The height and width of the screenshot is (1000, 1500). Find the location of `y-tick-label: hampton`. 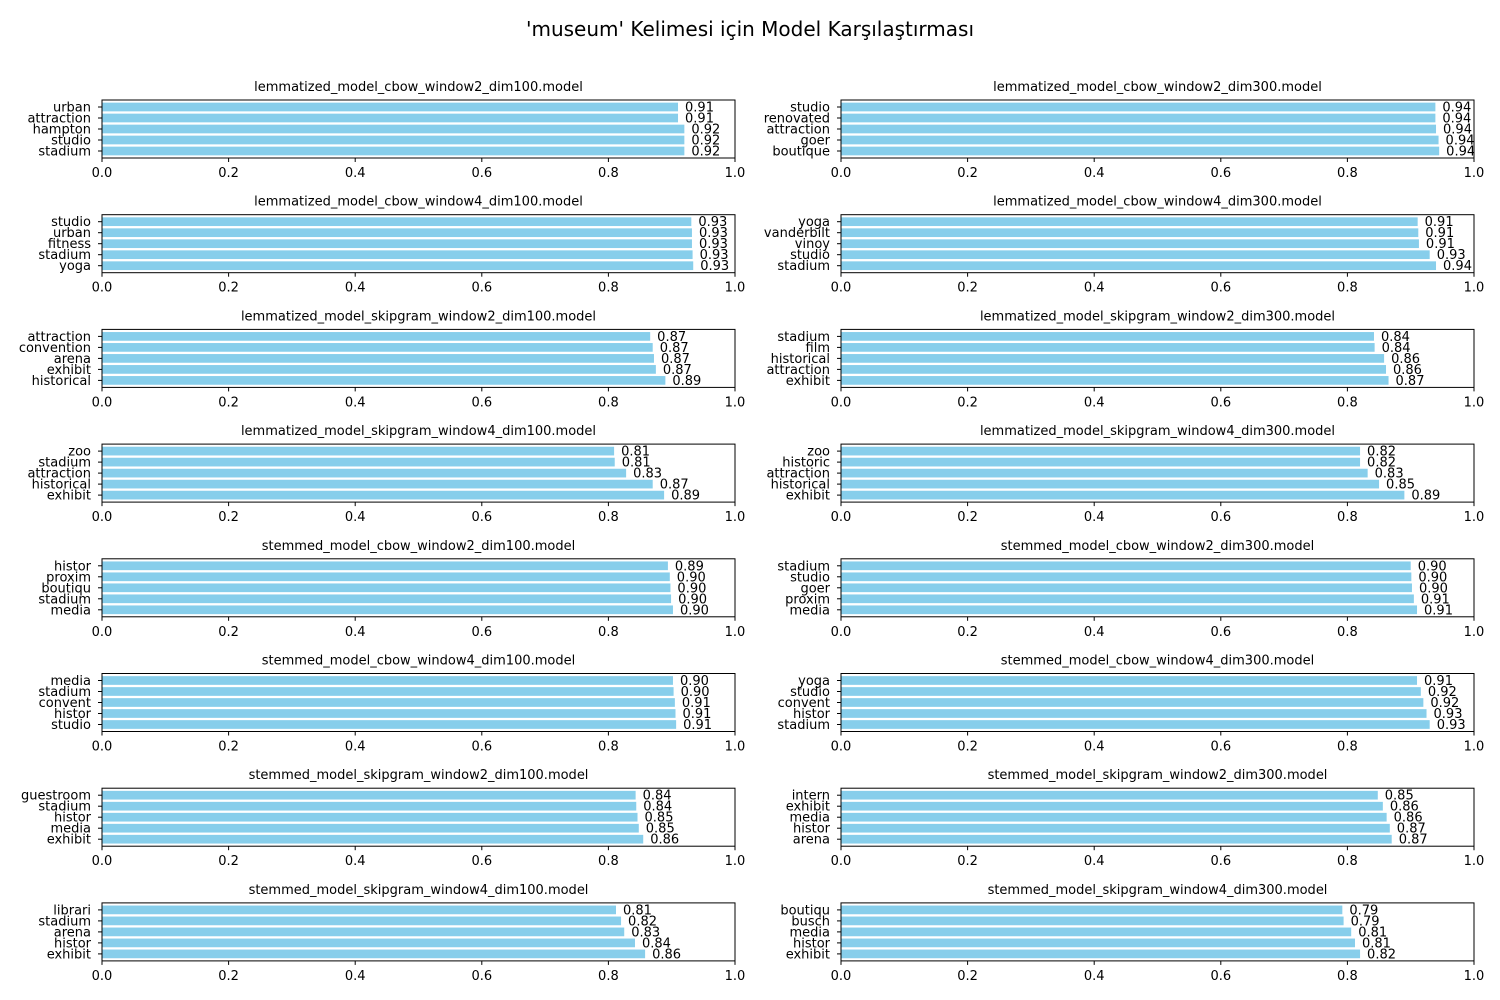

y-tick-label: hampton is located at coordinates (62, 130).